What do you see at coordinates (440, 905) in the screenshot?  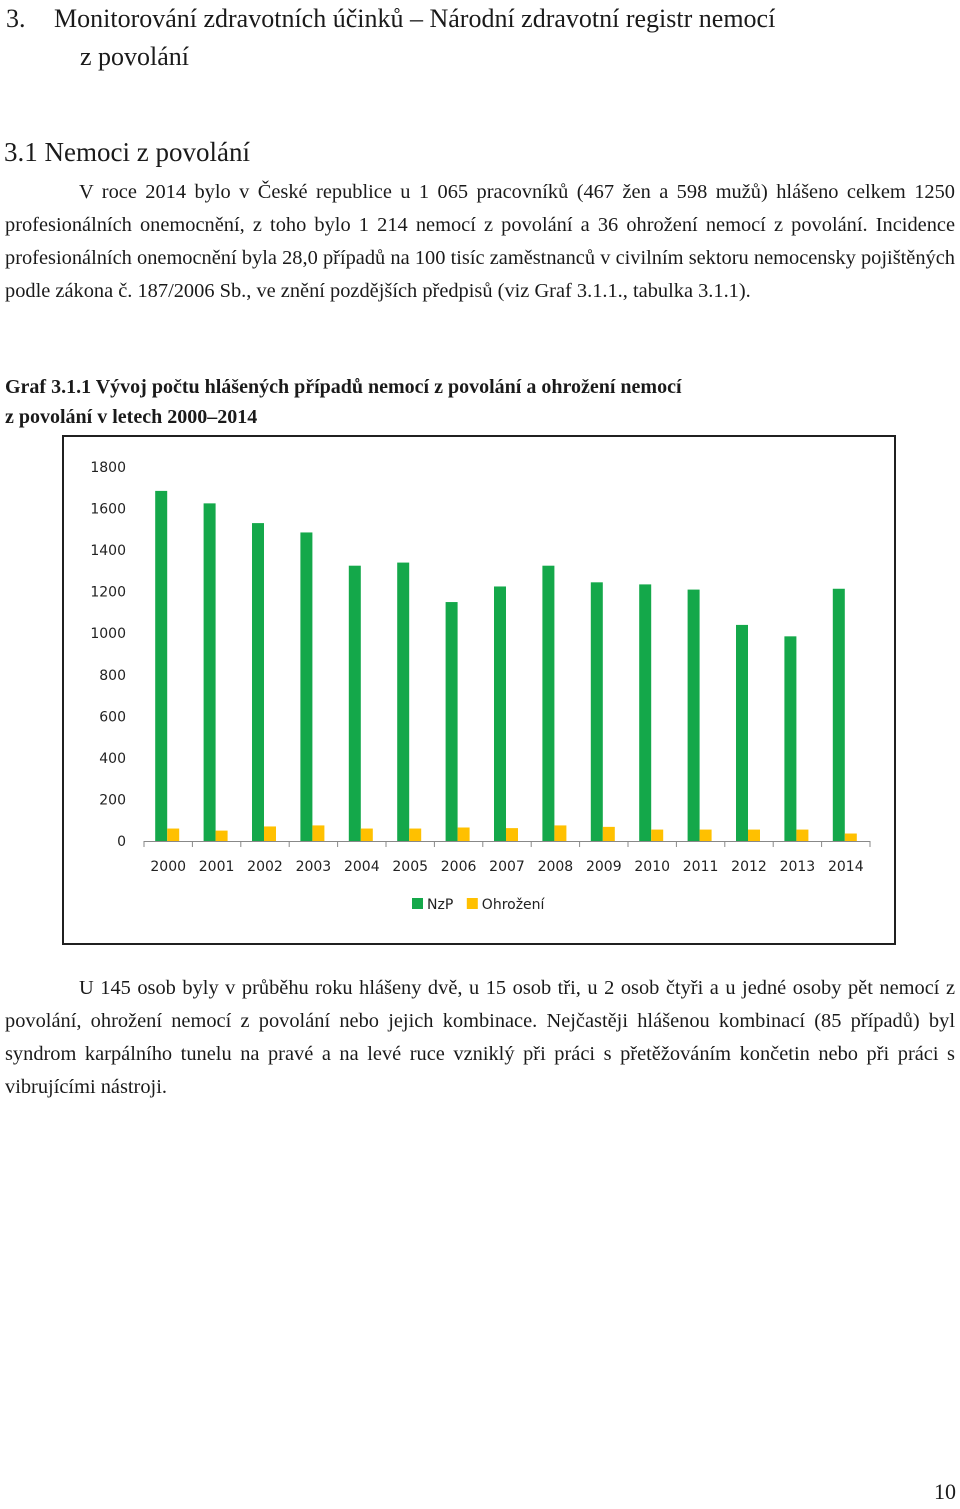 I see `legend-label-nzp: NzP` at bounding box center [440, 905].